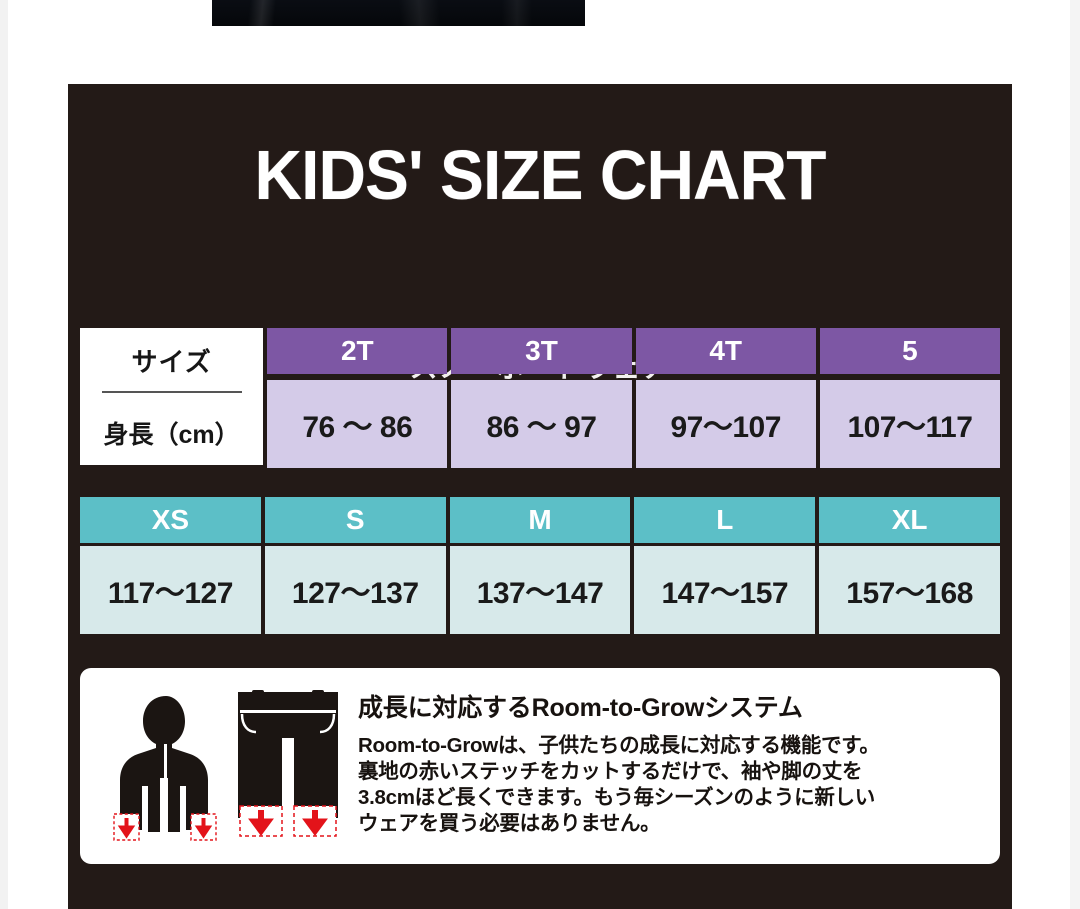 This screenshot has height=909, width=1080. Describe the element at coordinates (315, 821) in the screenshot. I see `pants-right-hem-arrow` at that location.